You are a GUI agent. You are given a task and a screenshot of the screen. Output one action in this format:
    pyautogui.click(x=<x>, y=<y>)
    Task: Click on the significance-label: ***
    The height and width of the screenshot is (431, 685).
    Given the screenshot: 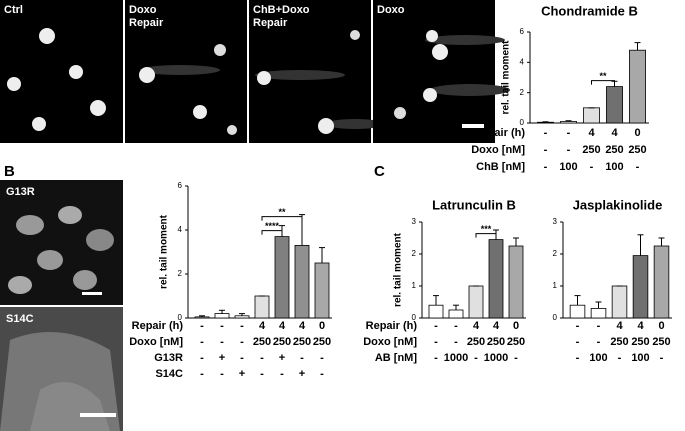 What is the action you would take?
    pyautogui.click(x=486, y=229)
    